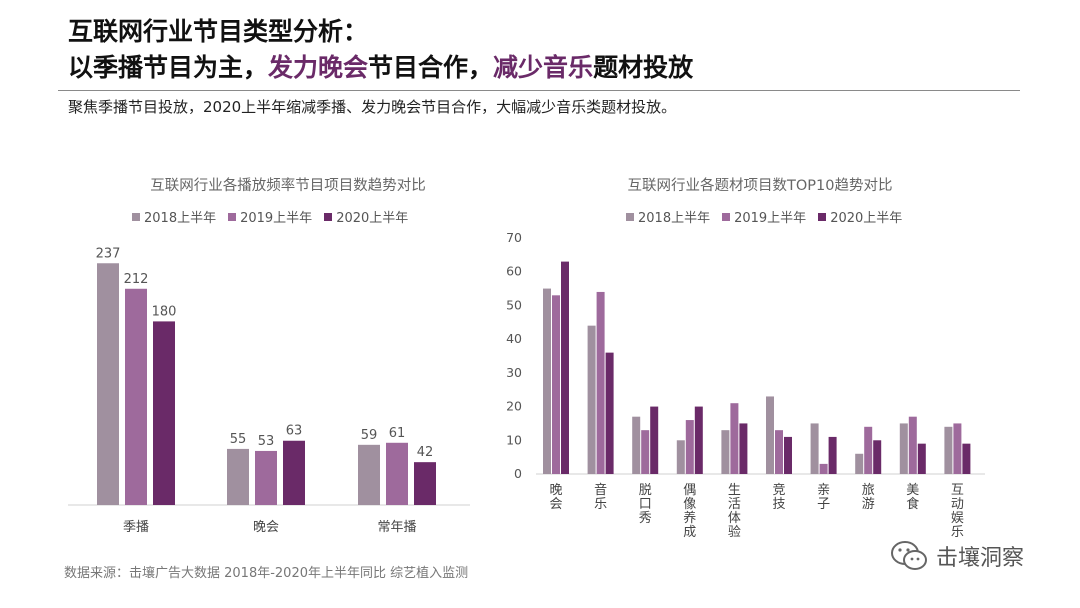 This screenshot has width=1080, height=608. What do you see at coordinates (514, 406) in the screenshot?
I see `y-tick-label: 20` at bounding box center [514, 406].